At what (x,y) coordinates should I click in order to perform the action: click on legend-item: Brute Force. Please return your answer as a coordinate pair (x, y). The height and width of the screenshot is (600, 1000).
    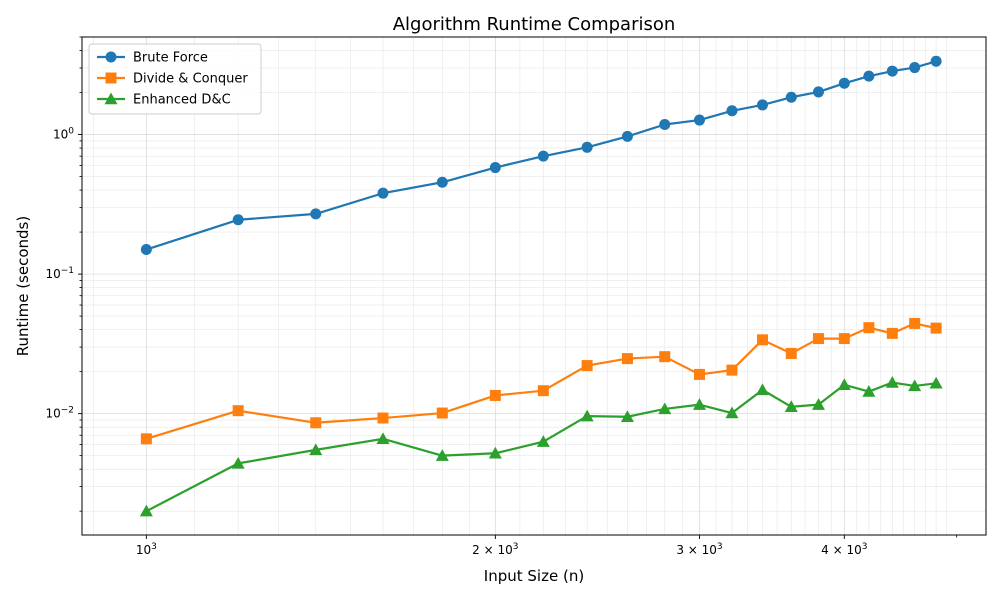
    Looking at the image, I should click on (152, 58).